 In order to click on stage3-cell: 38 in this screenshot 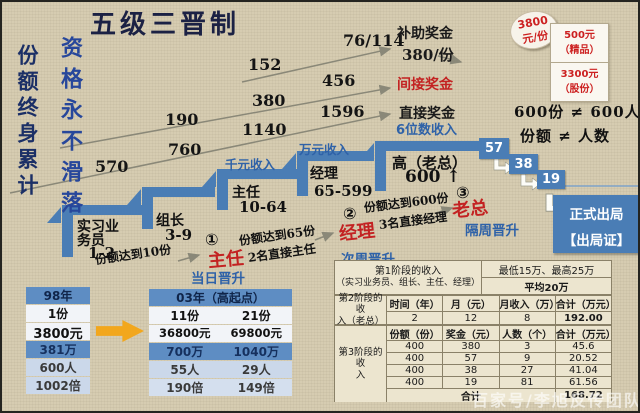, I will do `click(471, 370)`.